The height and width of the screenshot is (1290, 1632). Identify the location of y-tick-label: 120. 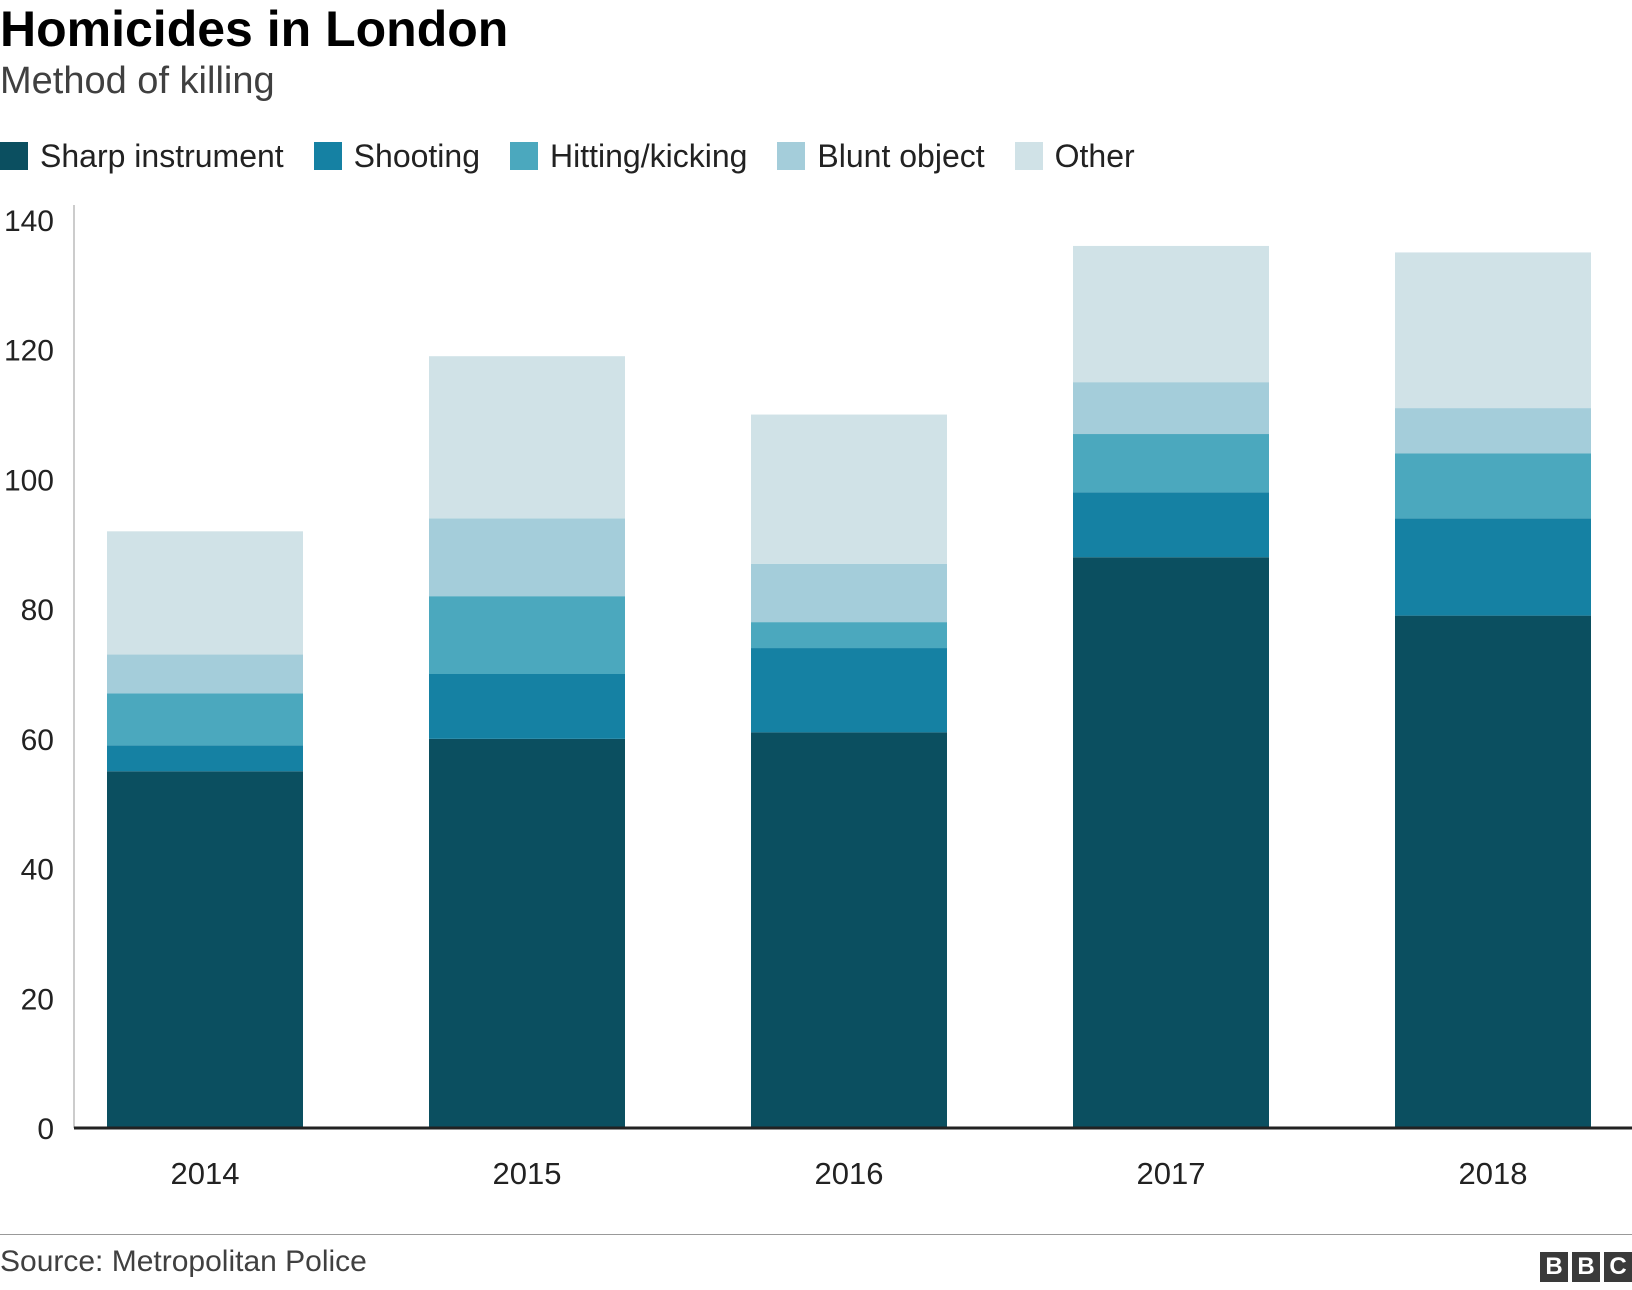
(29, 351).